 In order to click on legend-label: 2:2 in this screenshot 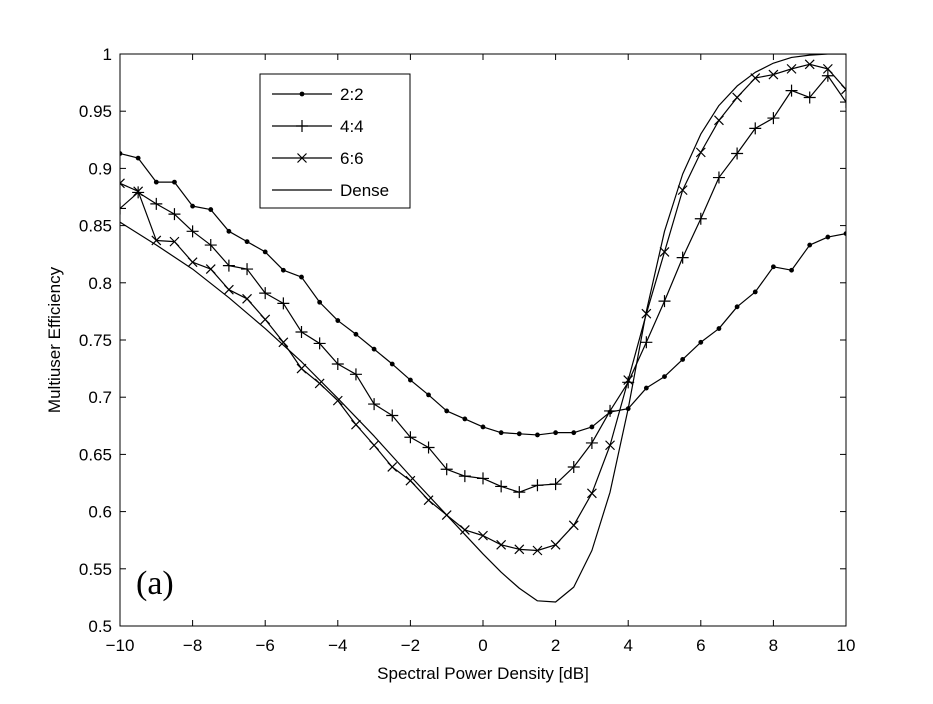, I will do `click(352, 94)`.